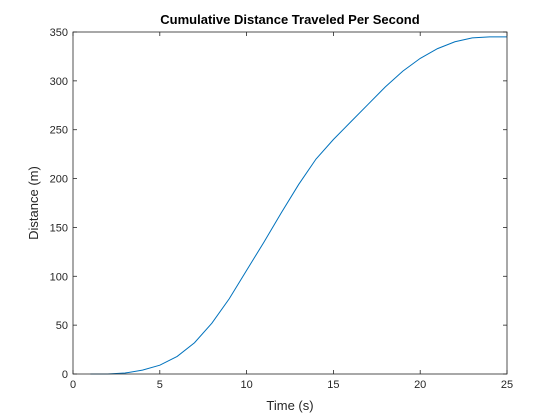 The height and width of the screenshot is (420, 560). What do you see at coordinates (246, 385) in the screenshot?
I see `x-tick-label: 10` at bounding box center [246, 385].